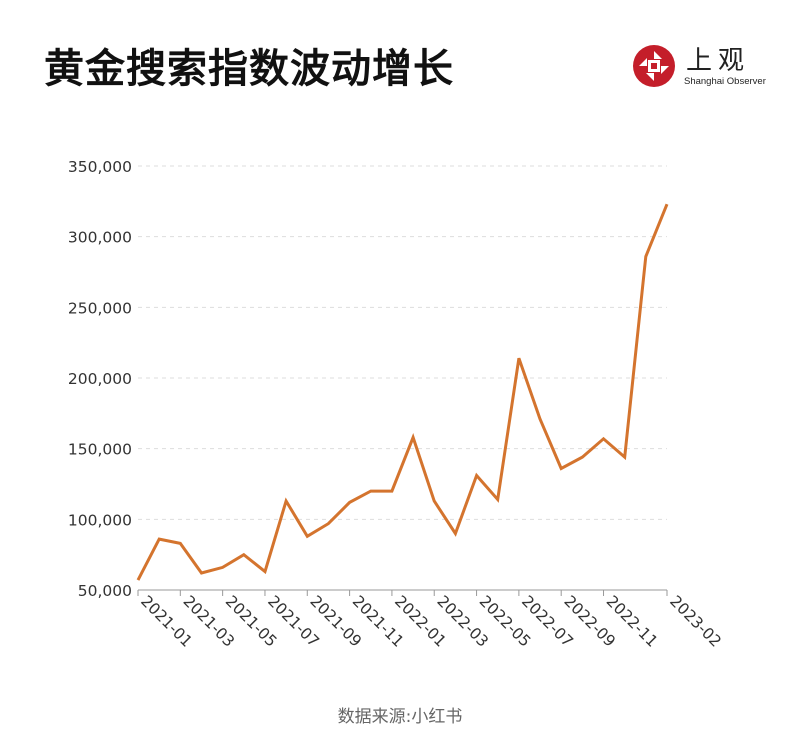 The image size is (800, 741). I want to click on y-tick-label: 300,000, so click(100, 238).